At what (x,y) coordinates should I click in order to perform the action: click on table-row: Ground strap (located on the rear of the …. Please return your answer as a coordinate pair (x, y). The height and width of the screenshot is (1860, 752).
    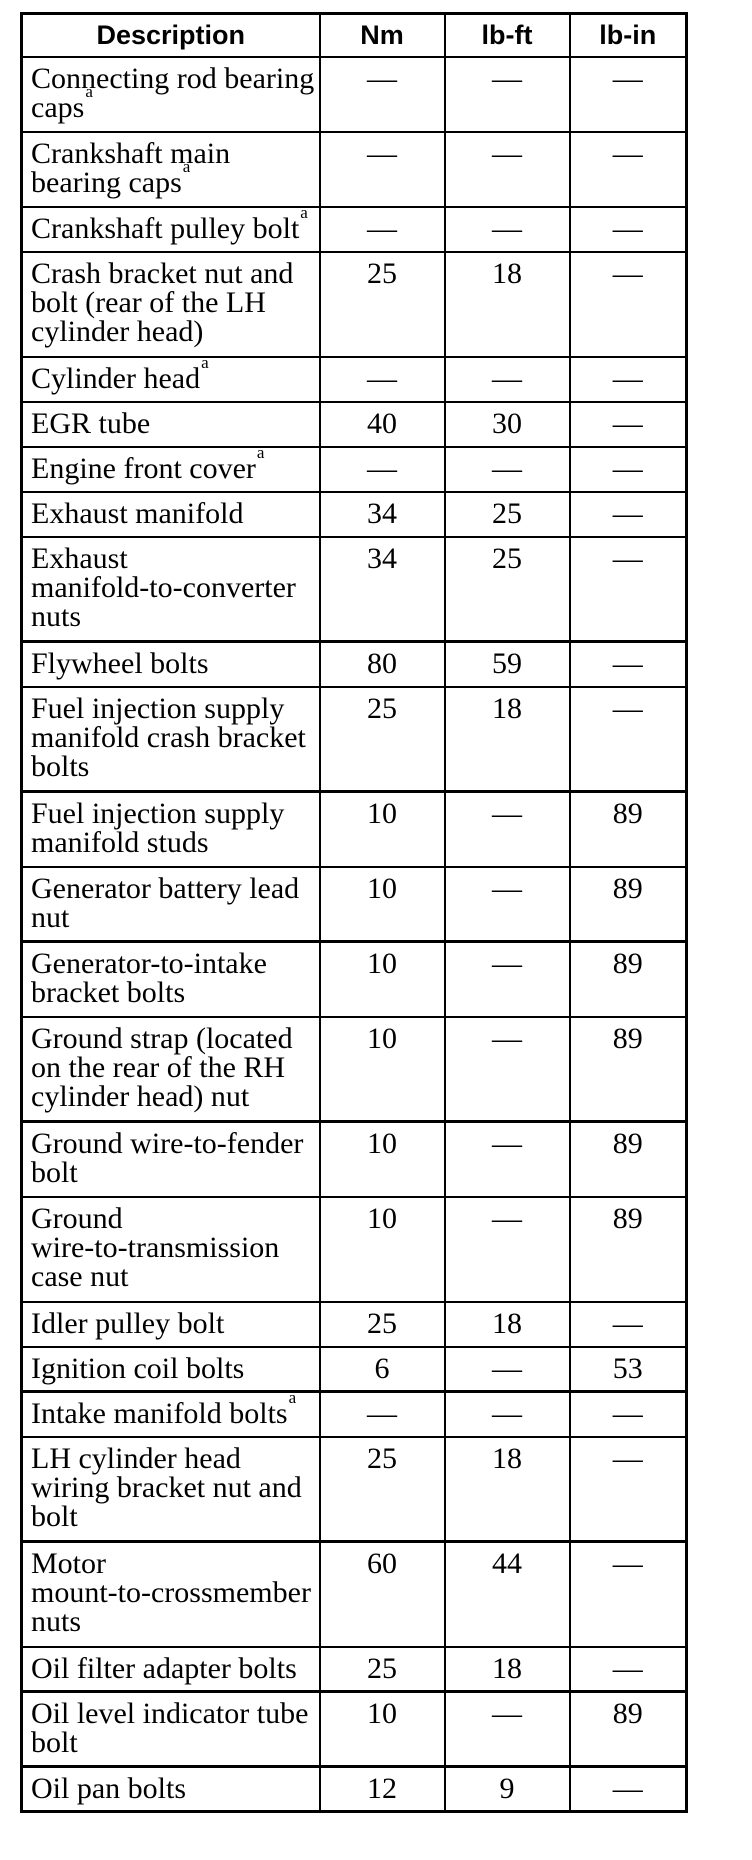
    Looking at the image, I should click on (354, 1069).